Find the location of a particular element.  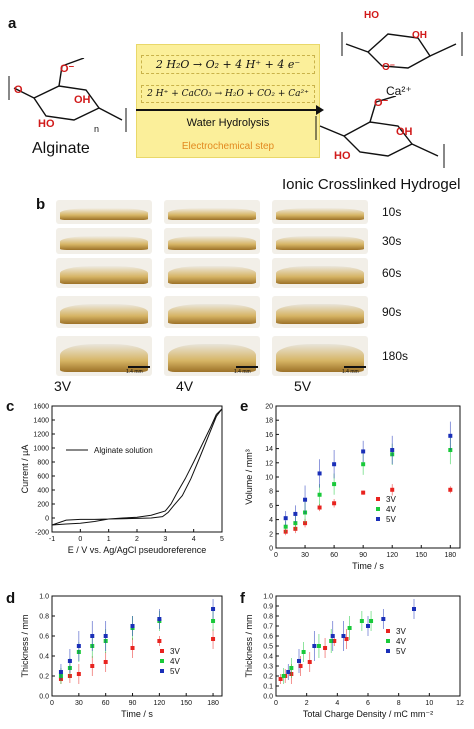

x-tick-label: 30 is located at coordinates (305, 555).